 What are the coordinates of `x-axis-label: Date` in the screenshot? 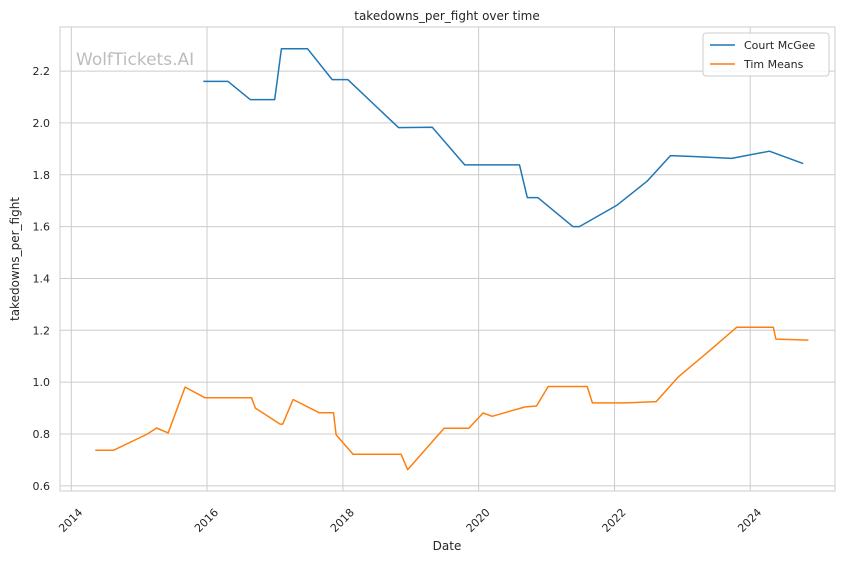 It's located at (447, 546).